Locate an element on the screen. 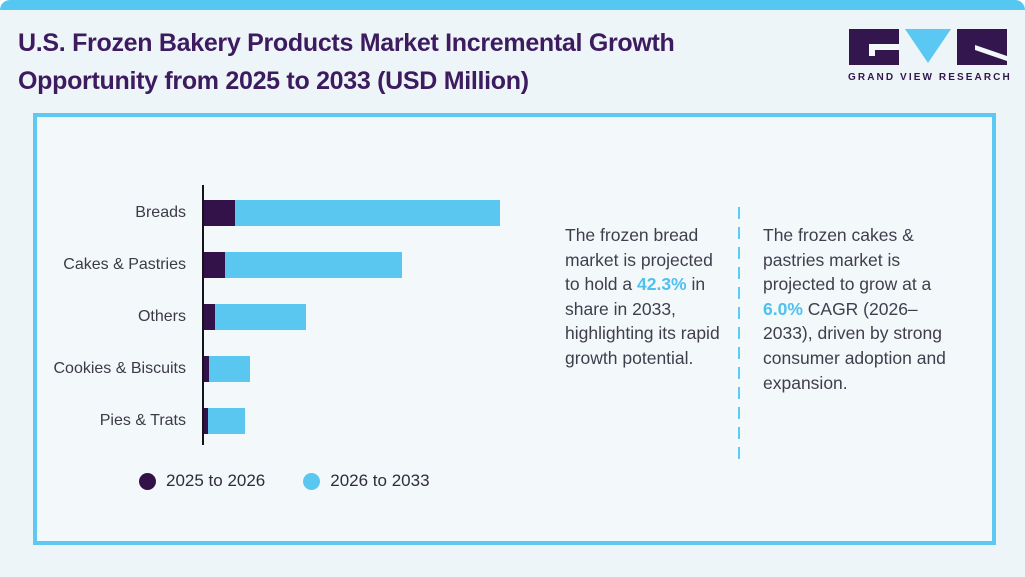 The height and width of the screenshot is (577, 1025). gvr-letter-g-icon is located at coordinates (874, 47).